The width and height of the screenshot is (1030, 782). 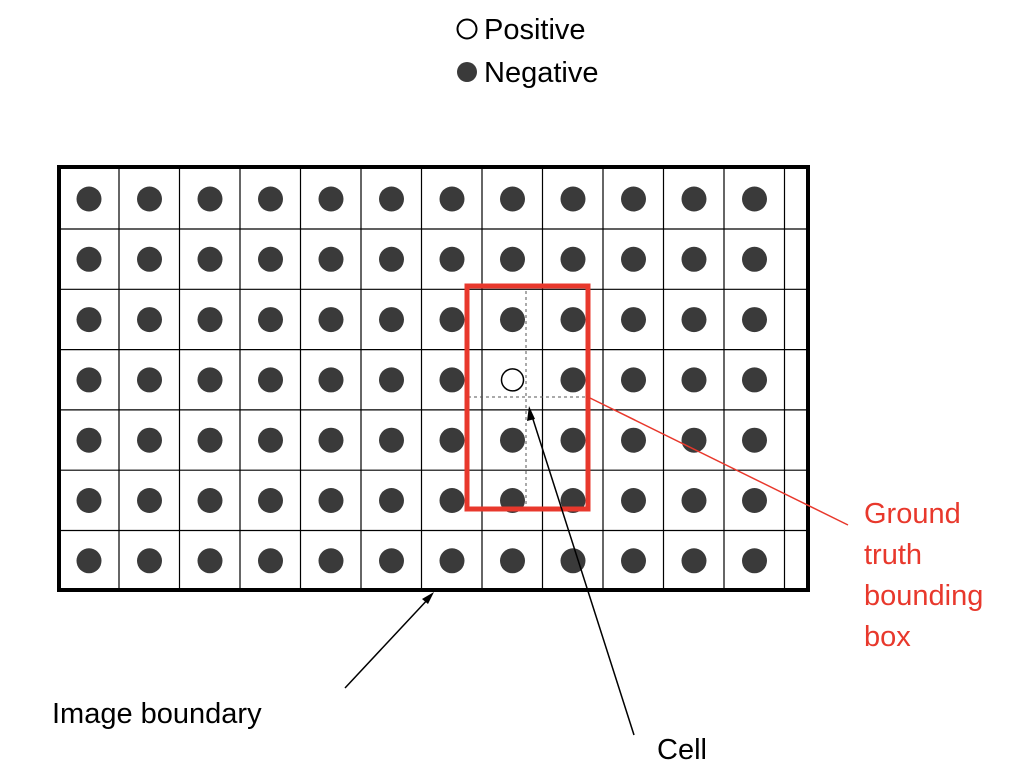 I want to click on ground-truth-label-line-1: Ground, so click(x=912, y=514).